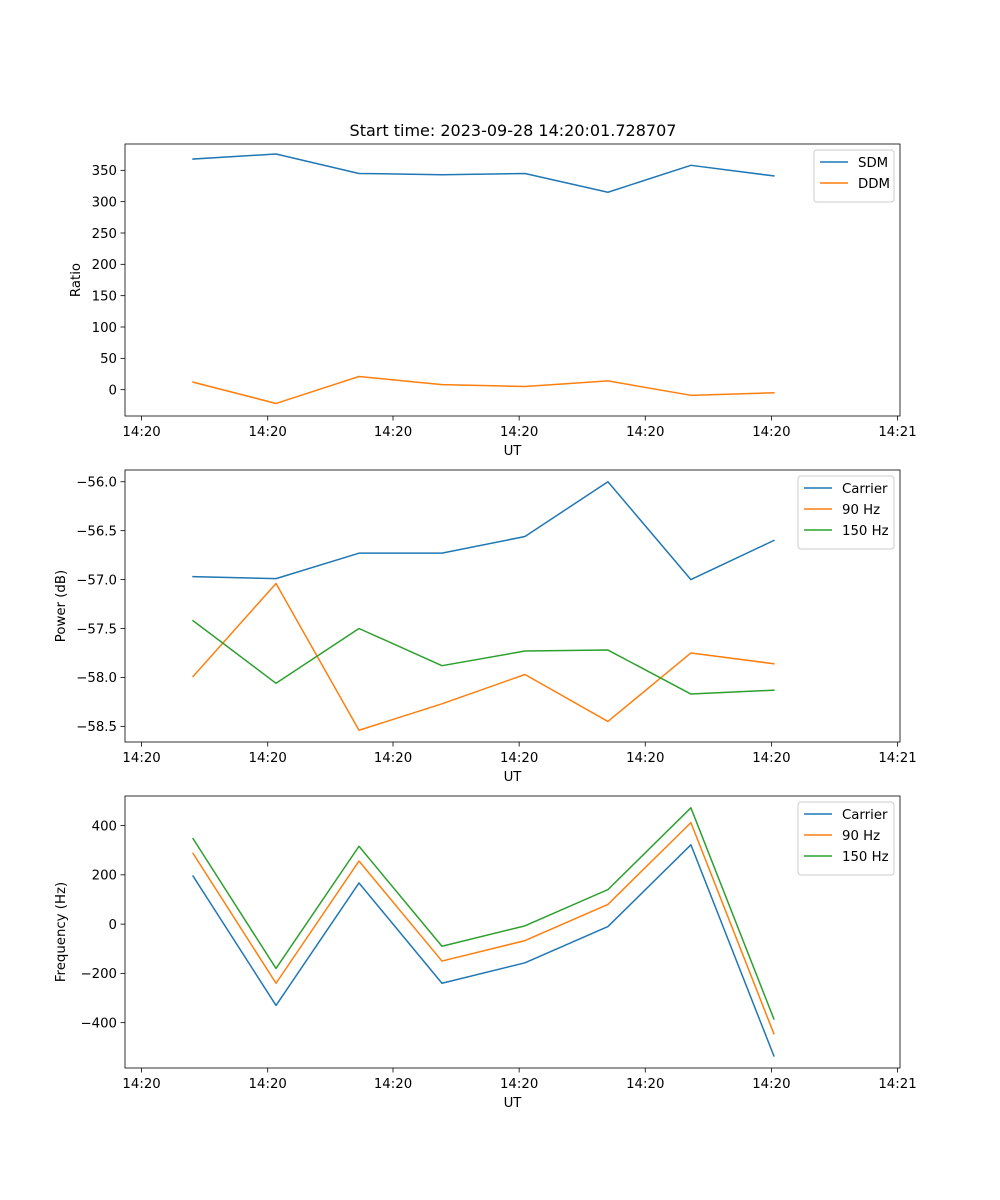 Image resolution: width=1000 pixels, height=1200 pixels. What do you see at coordinates (96, 531) in the screenshot?
I see `y-tick-label: −56.5` at bounding box center [96, 531].